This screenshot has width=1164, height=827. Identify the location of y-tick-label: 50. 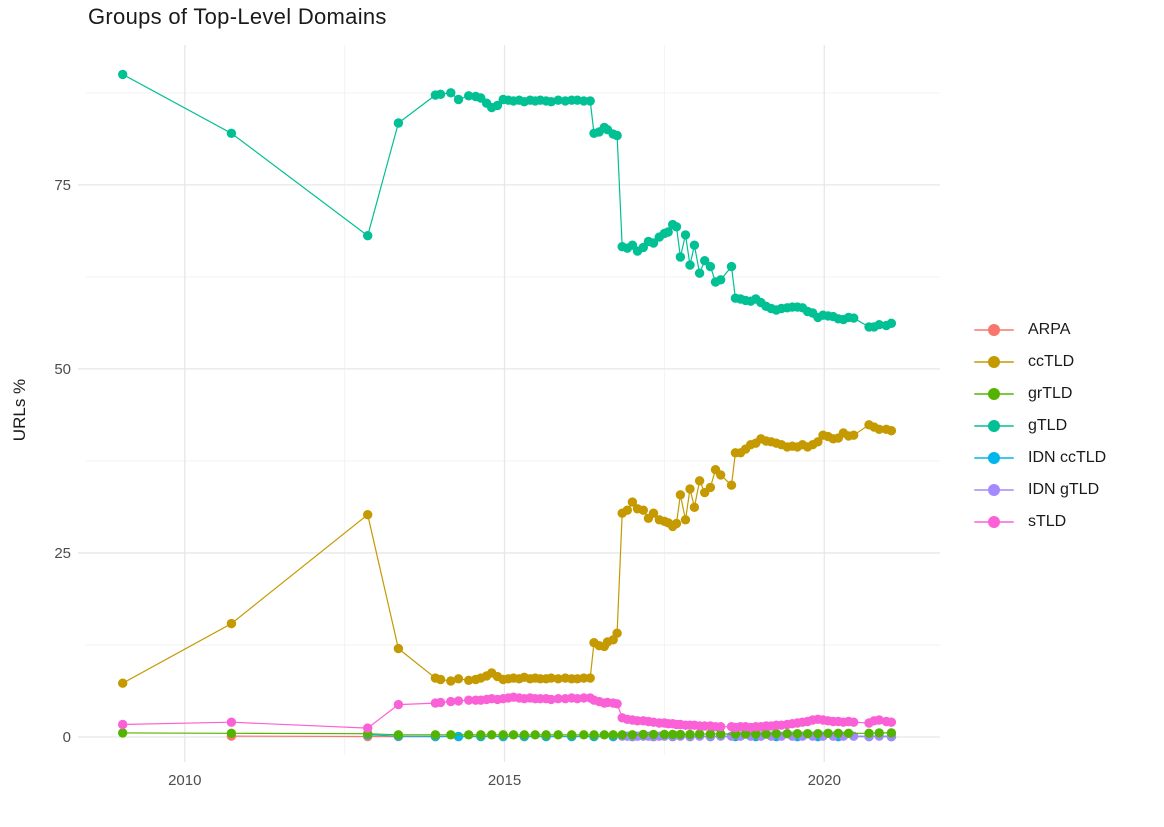
(62, 369).